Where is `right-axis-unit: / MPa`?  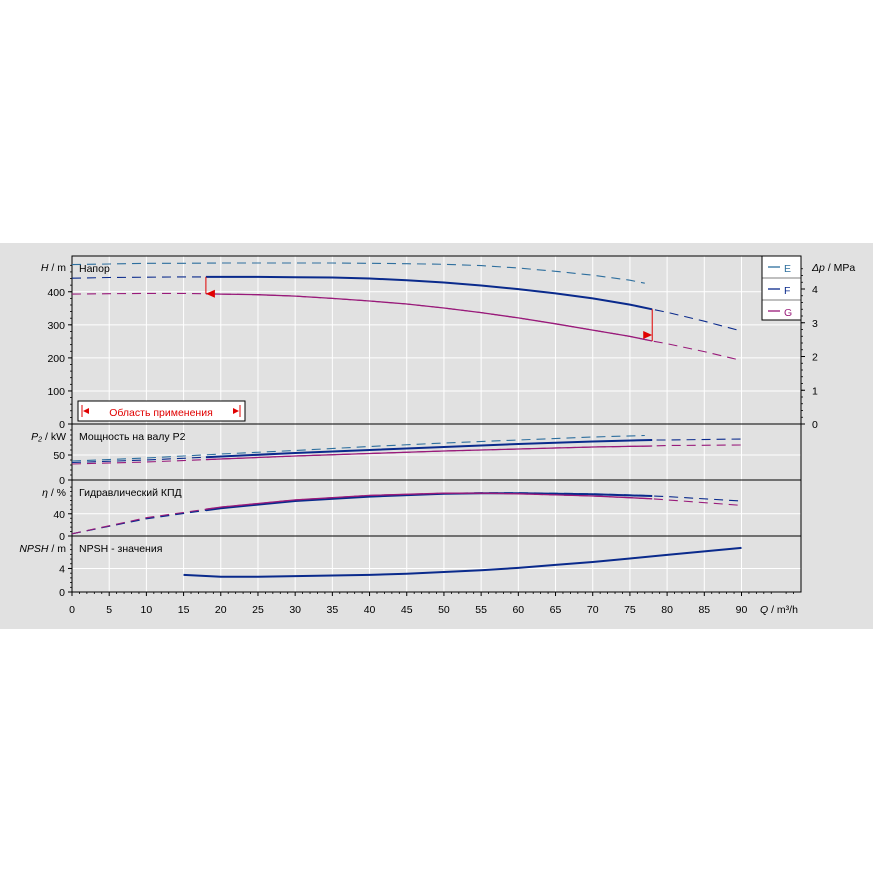 right-axis-unit: / MPa is located at coordinates (840, 268).